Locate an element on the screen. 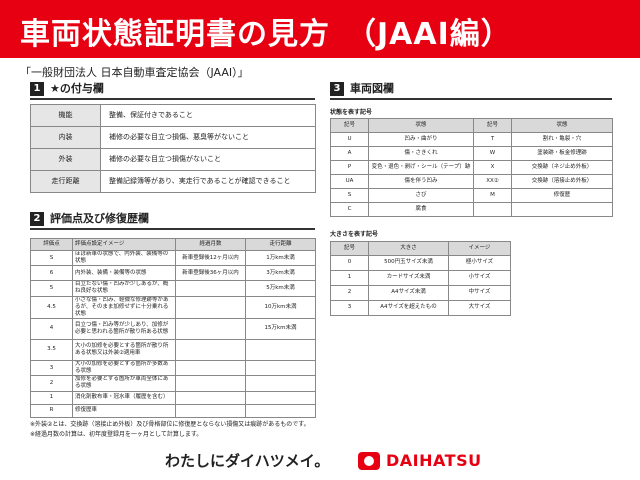  table-cell: カードサイズ未満 is located at coordinates (408, 278).